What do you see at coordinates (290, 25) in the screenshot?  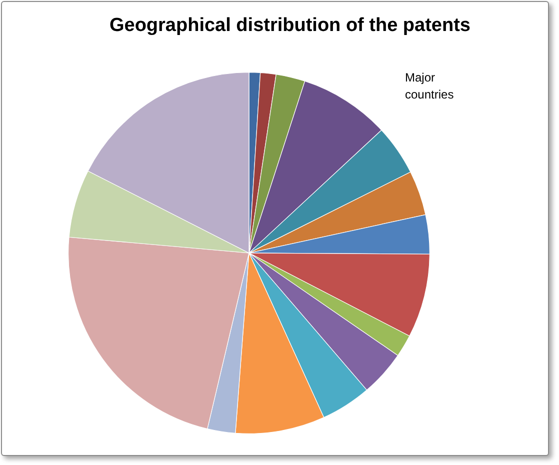 I see `chart-title: Geographical distribution of the patents` at bounding box center [290, 25].